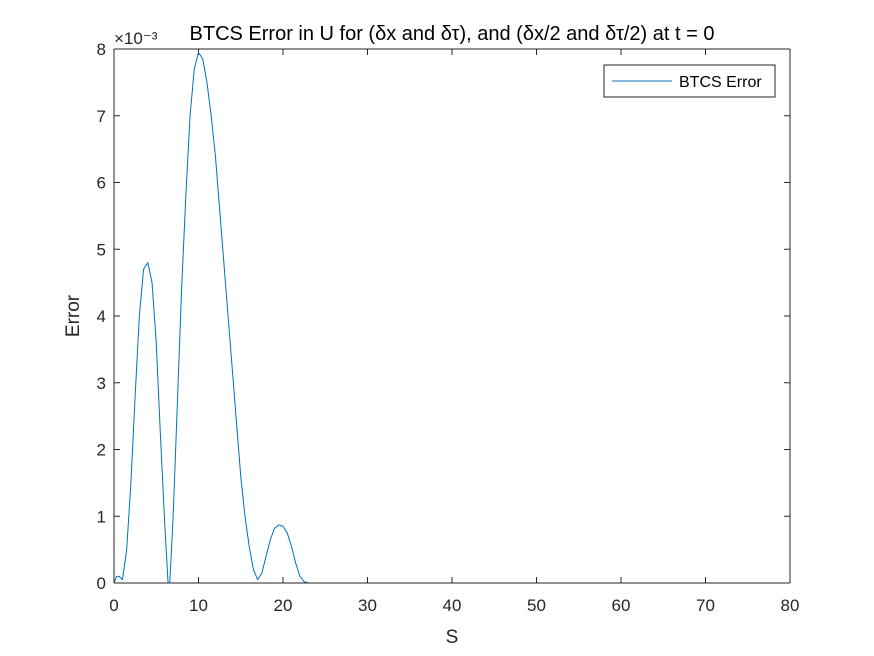  I want to click on y-tick-label: 2, so click(101, 450).